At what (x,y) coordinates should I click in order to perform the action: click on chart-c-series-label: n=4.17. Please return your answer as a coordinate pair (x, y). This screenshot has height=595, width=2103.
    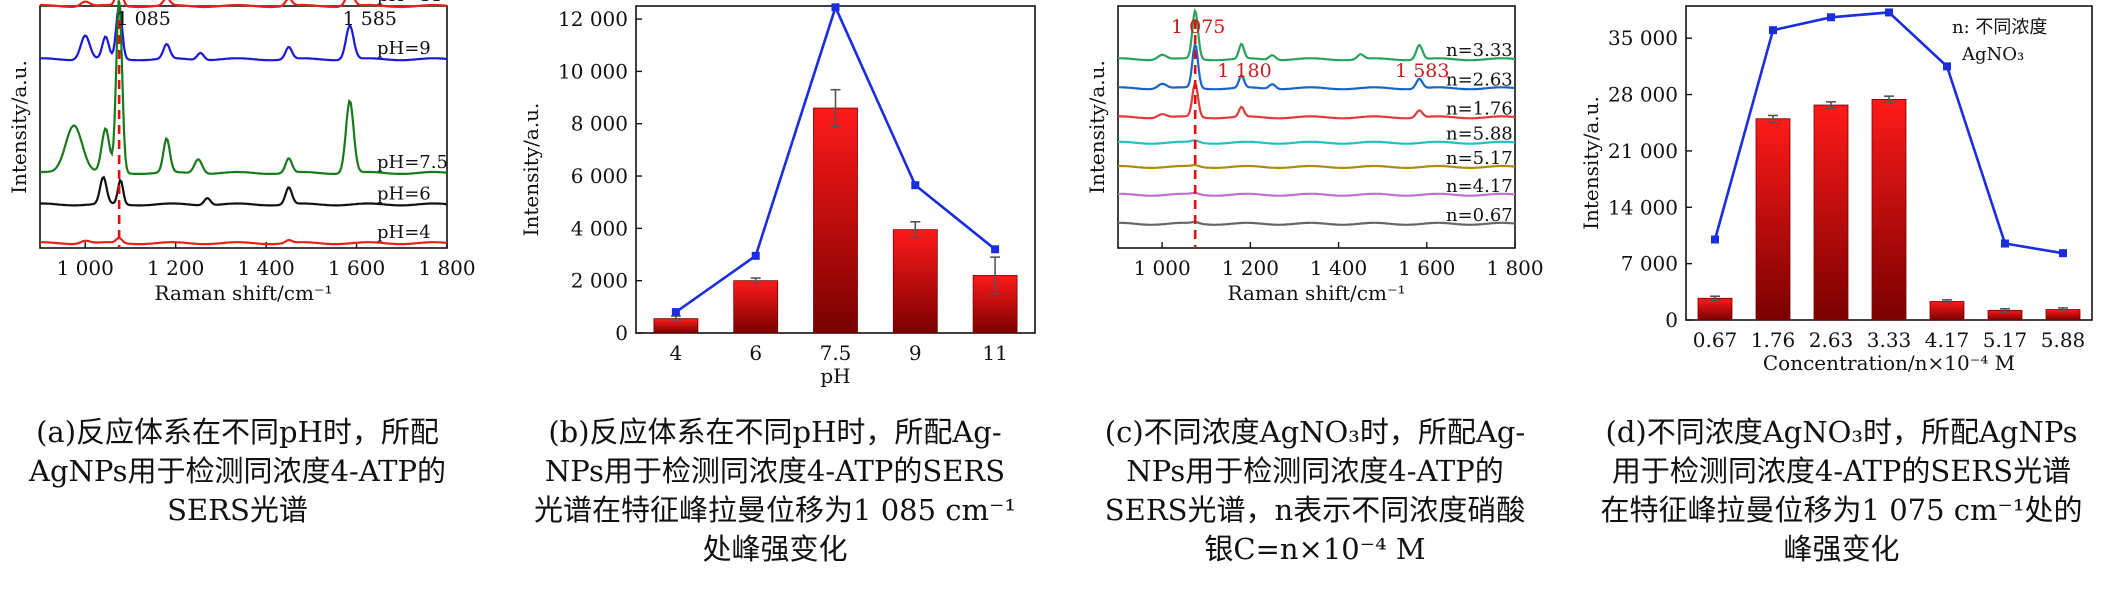
    Looking at the image, I should click on (1479, 186).